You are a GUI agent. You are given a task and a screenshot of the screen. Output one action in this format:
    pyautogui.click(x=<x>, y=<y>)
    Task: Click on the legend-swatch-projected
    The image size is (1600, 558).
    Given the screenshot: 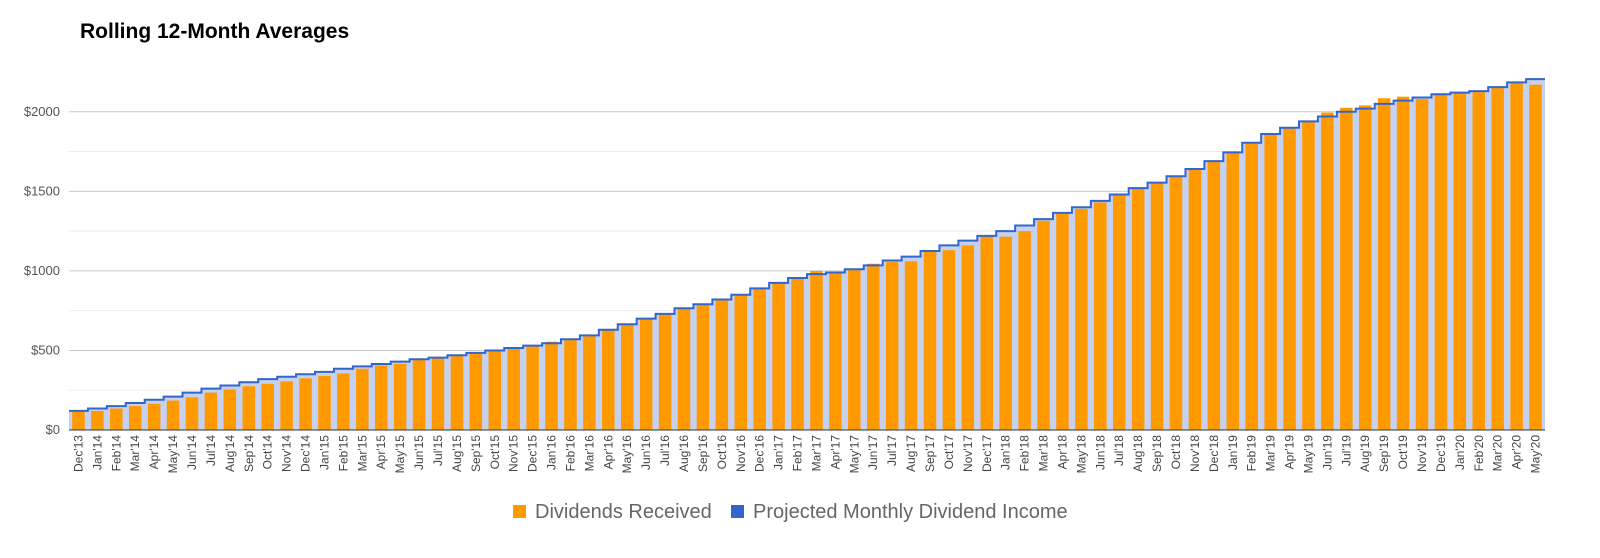 What is the action you would take?
    pyautogui.click(x=737, y=511)
    